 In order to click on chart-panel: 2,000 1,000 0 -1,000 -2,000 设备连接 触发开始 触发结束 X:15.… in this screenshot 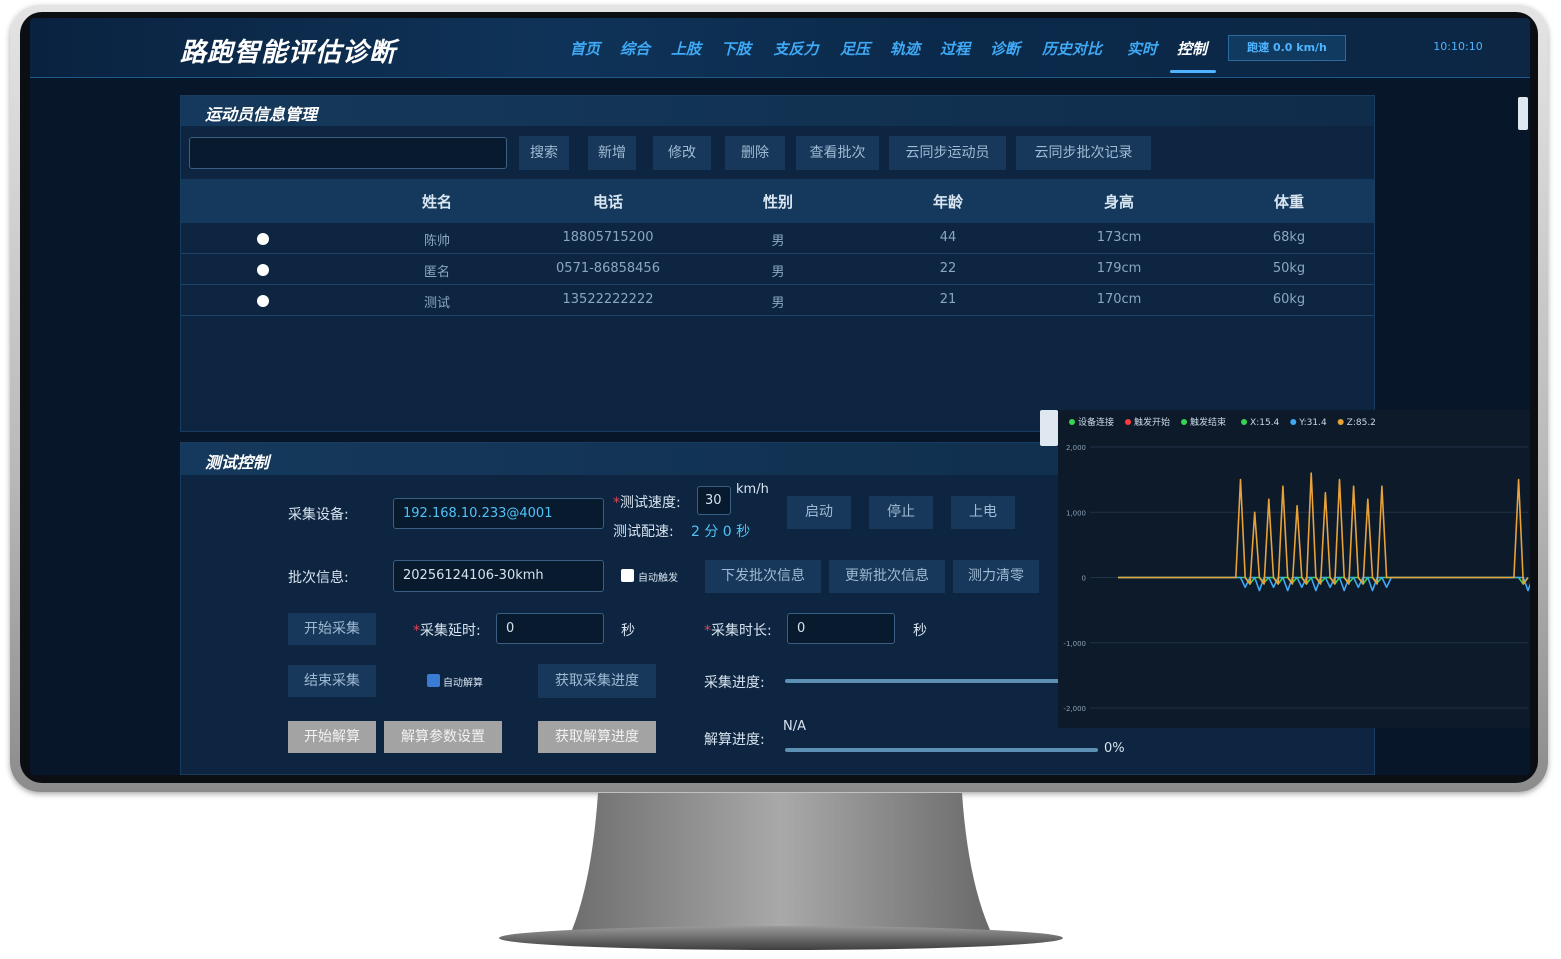, I will do `click(1294, 569)`.